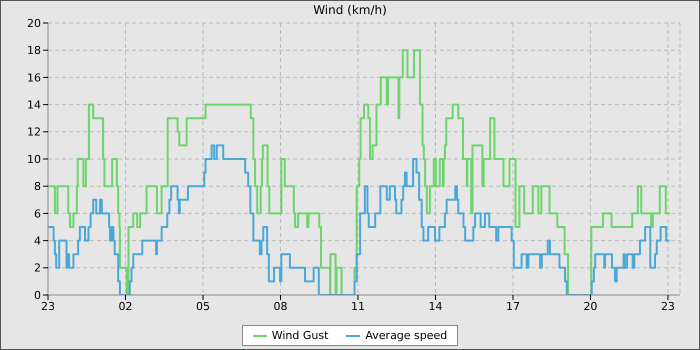 The image size is (700, 350). I want to click on y-tick-label: 10, so click(34, 159).